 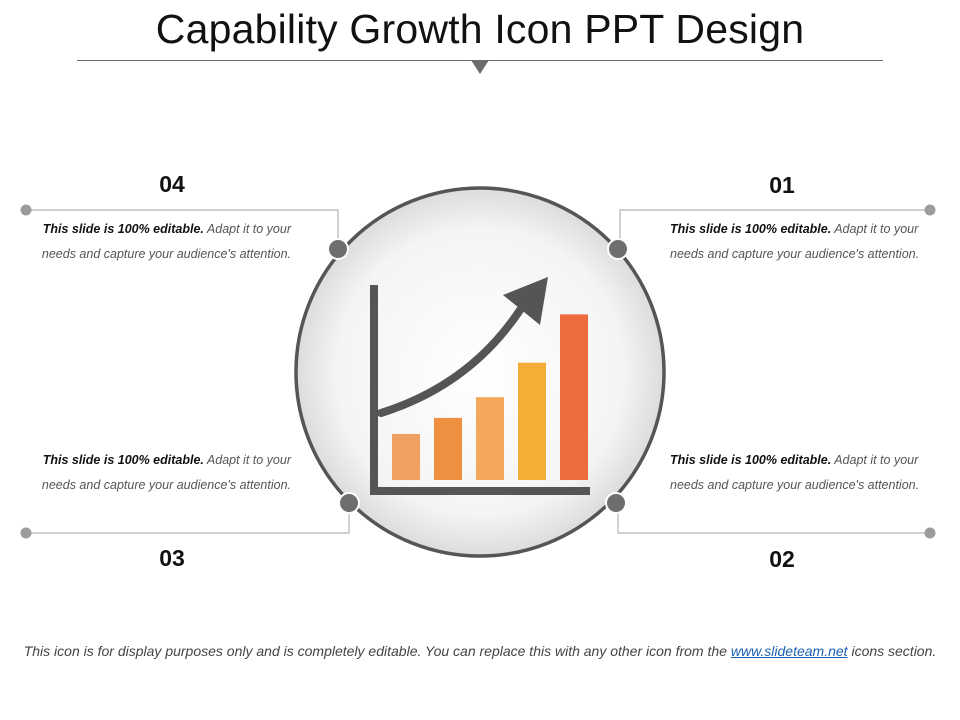 I want to click on chart-bars, so click(x=490, y=397).